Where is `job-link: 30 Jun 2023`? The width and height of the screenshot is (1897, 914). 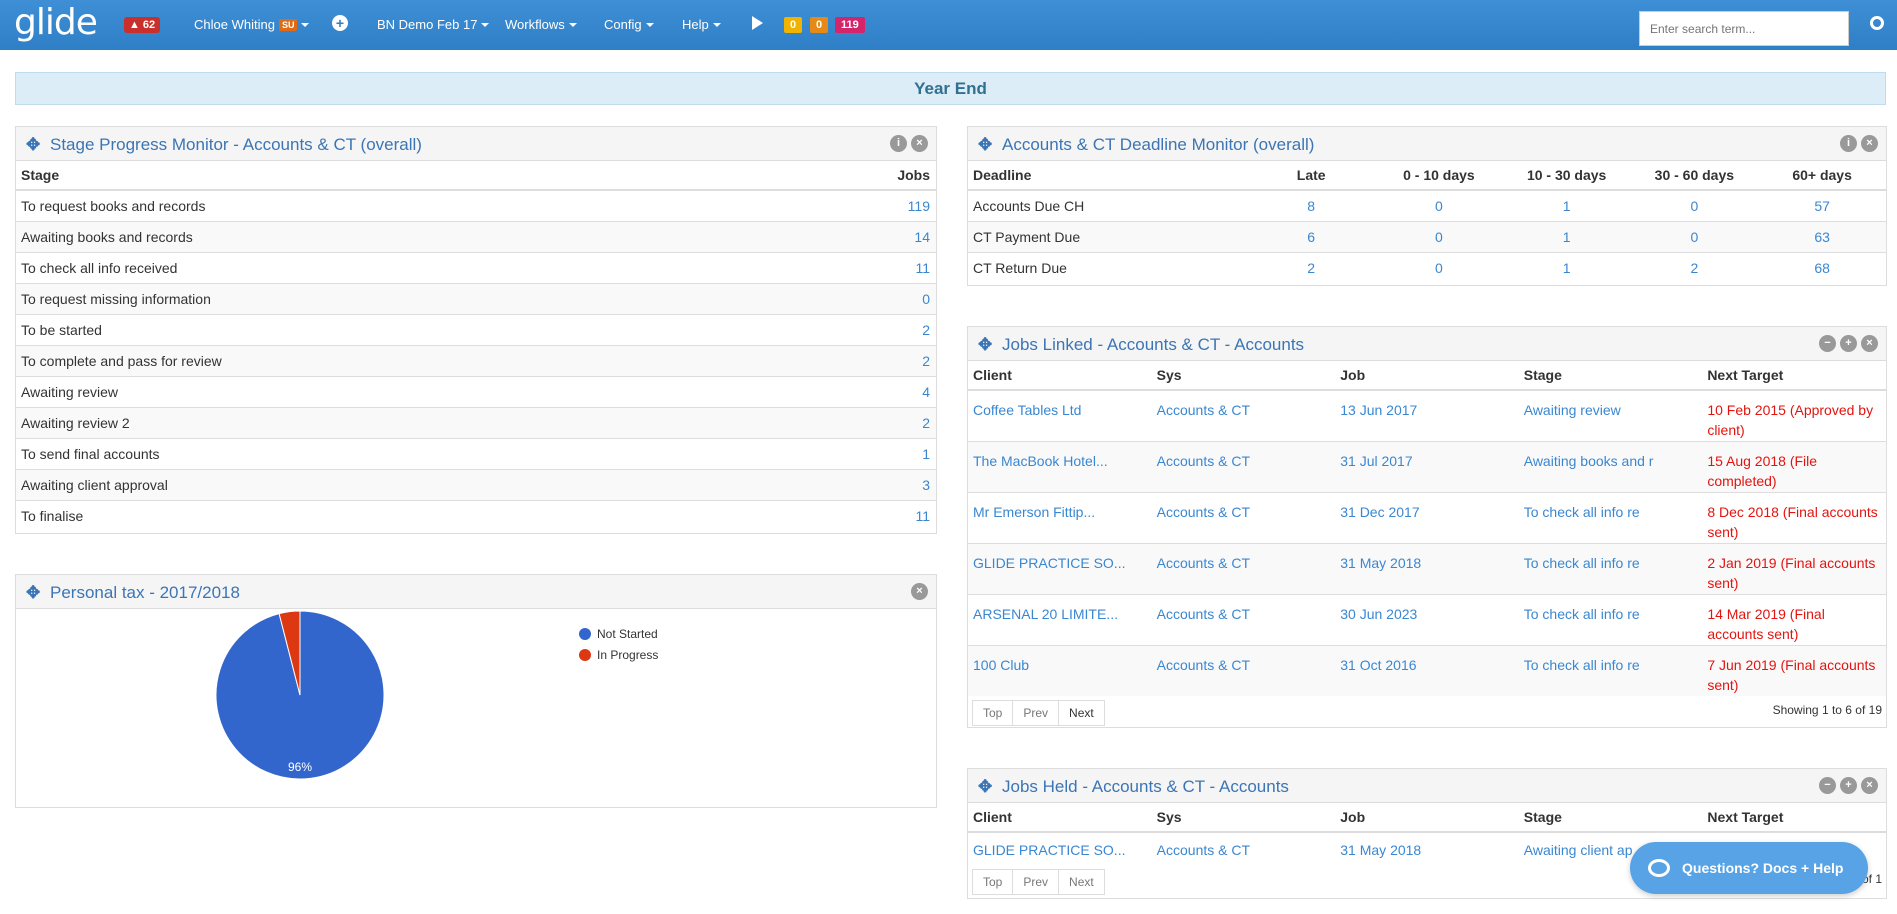
job-link: 30 Jun 2023 is located at coordinates (1427, 619).